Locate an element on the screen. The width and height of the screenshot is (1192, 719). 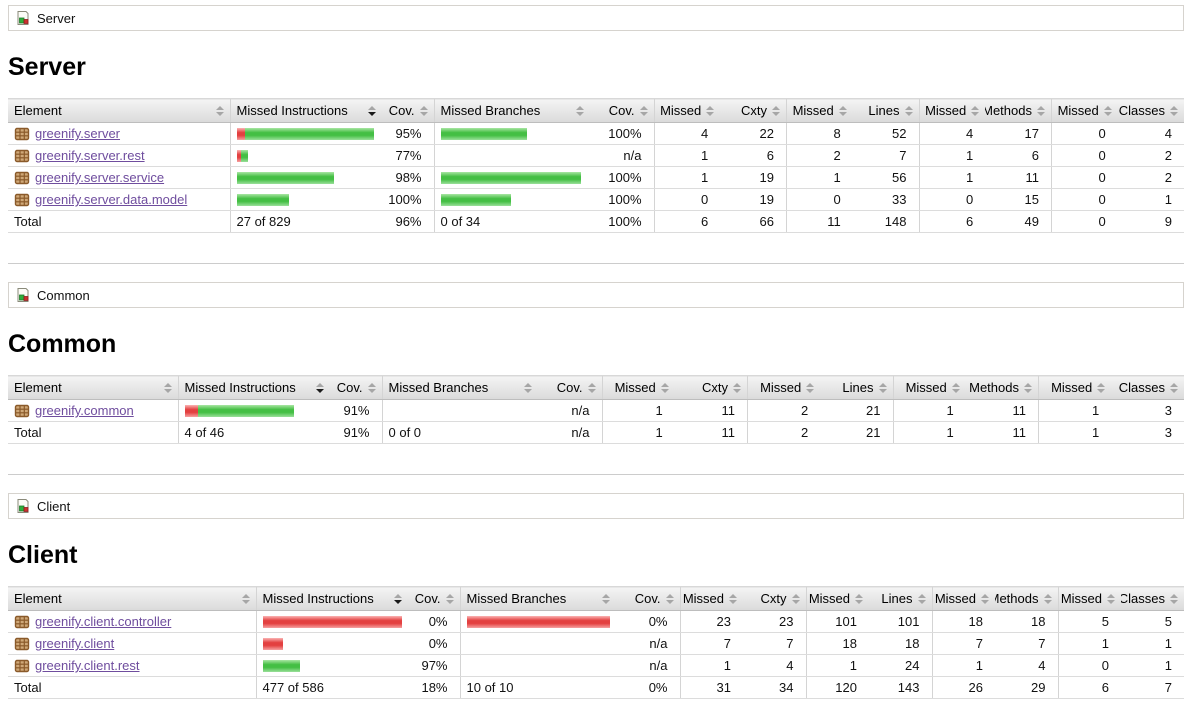
package-link: greenify.client.rest is located at coordinates (87, 665).